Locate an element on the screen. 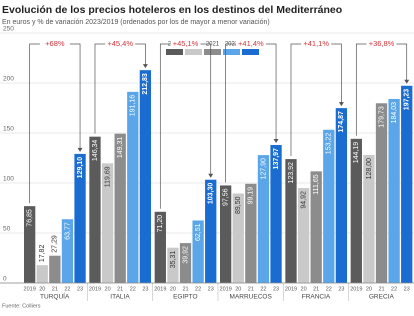 This screenshot has width=414, height=316. value-label: 123,92 is located at coordinates (291, 173).